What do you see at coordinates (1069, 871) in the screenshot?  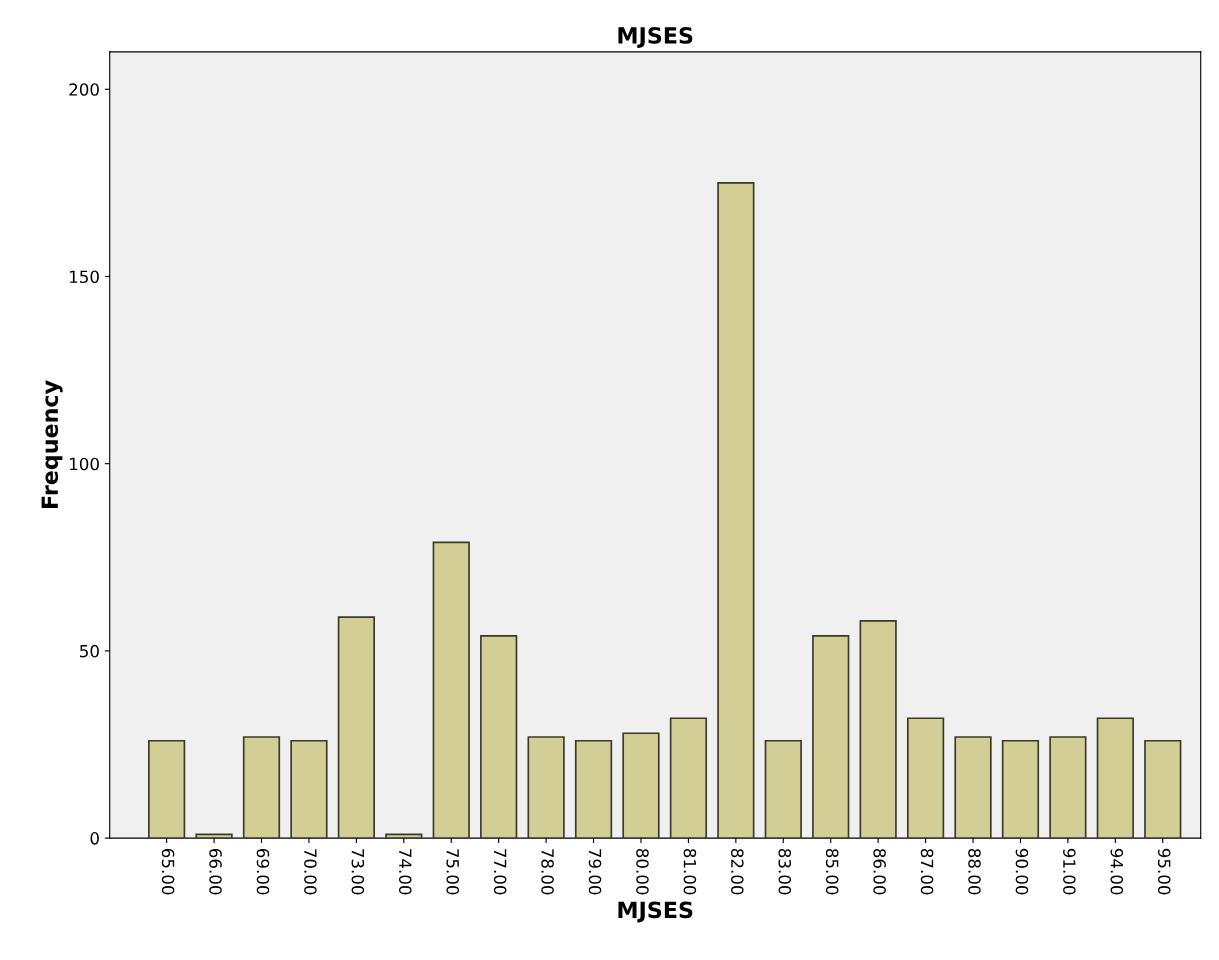 I see `x-tick-label: 91.00` at bounding box center [1069, 871].